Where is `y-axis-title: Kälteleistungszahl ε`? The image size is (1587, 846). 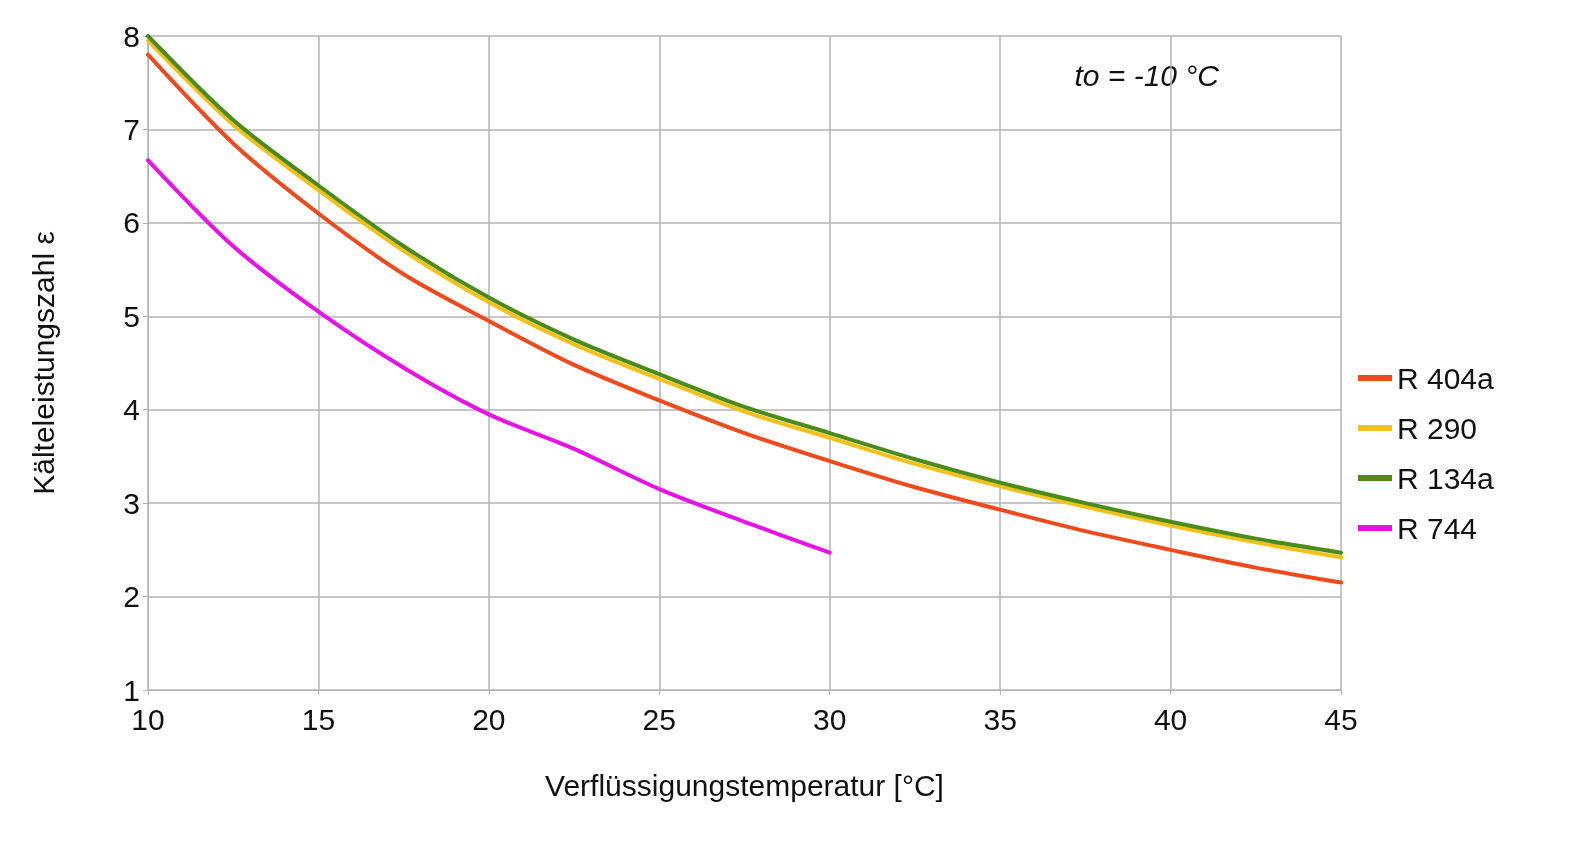 y-axis-title: Kälteleistungszahl ε is located at coordinates (43, 363).